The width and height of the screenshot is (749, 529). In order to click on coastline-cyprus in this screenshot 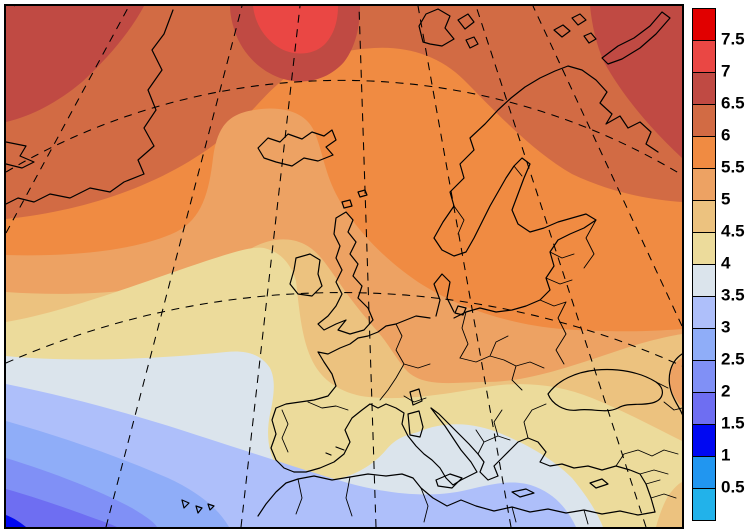, I will do `click(599, 483)`.